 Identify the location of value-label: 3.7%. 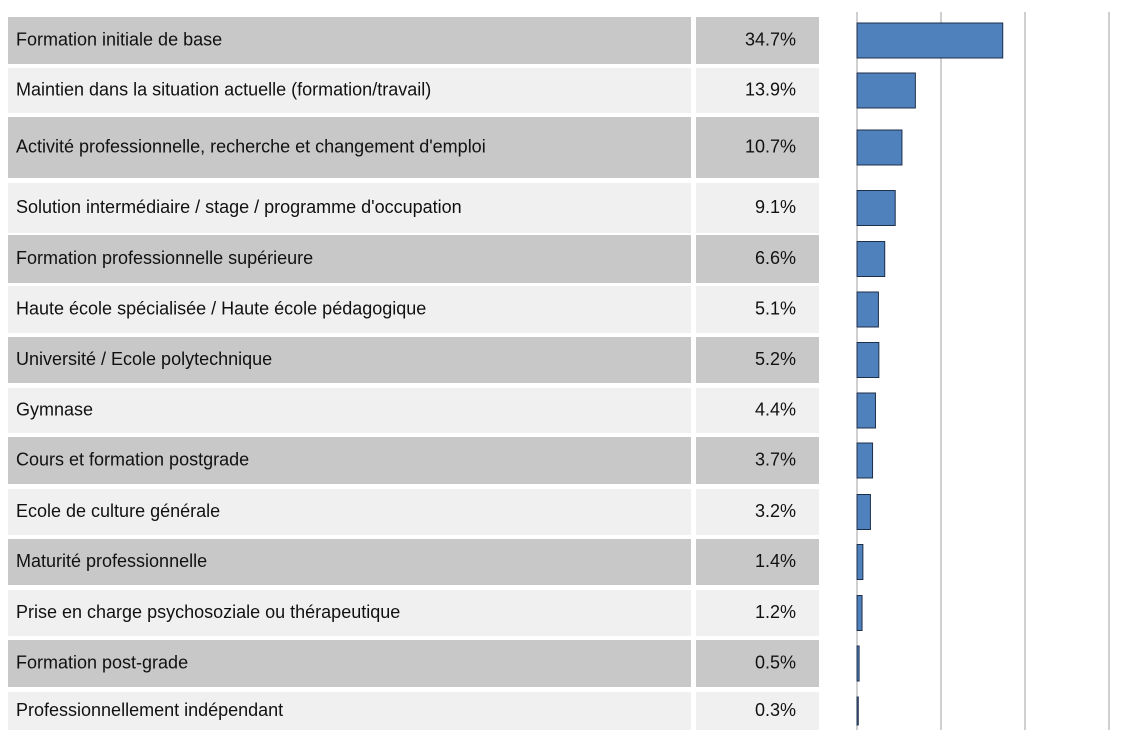
(775, 459).